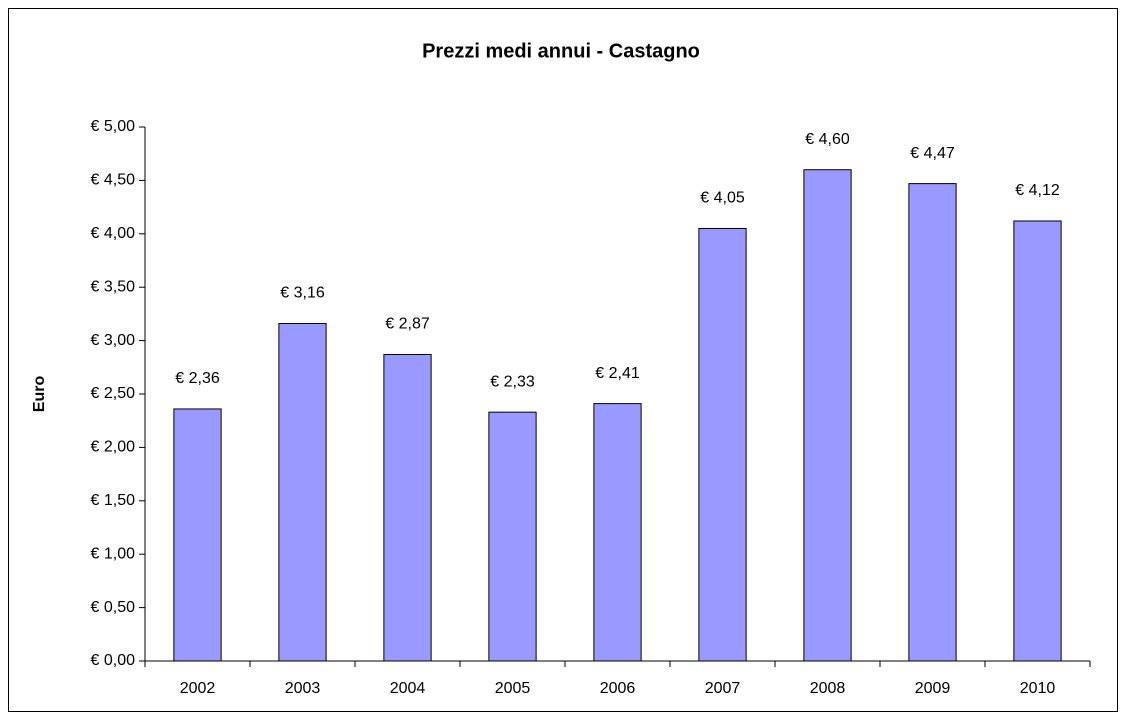 This screenshot has height=718, width=1123. Describe the element at coordinates (113, 500) in the screenshot. I see `y-tick-label: € 1,50` at that location.